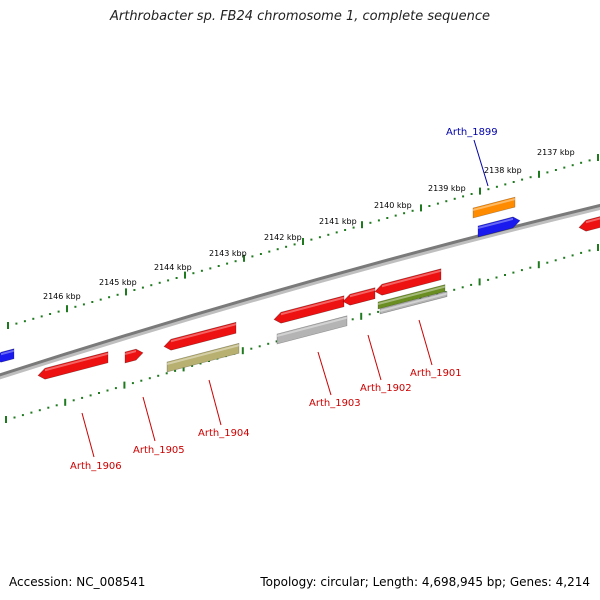  What do you see at coordinates (362, 293) in the screenshot?
I see `gene-arrow-arth-1902-highlight` at bounding box center [362, 293].